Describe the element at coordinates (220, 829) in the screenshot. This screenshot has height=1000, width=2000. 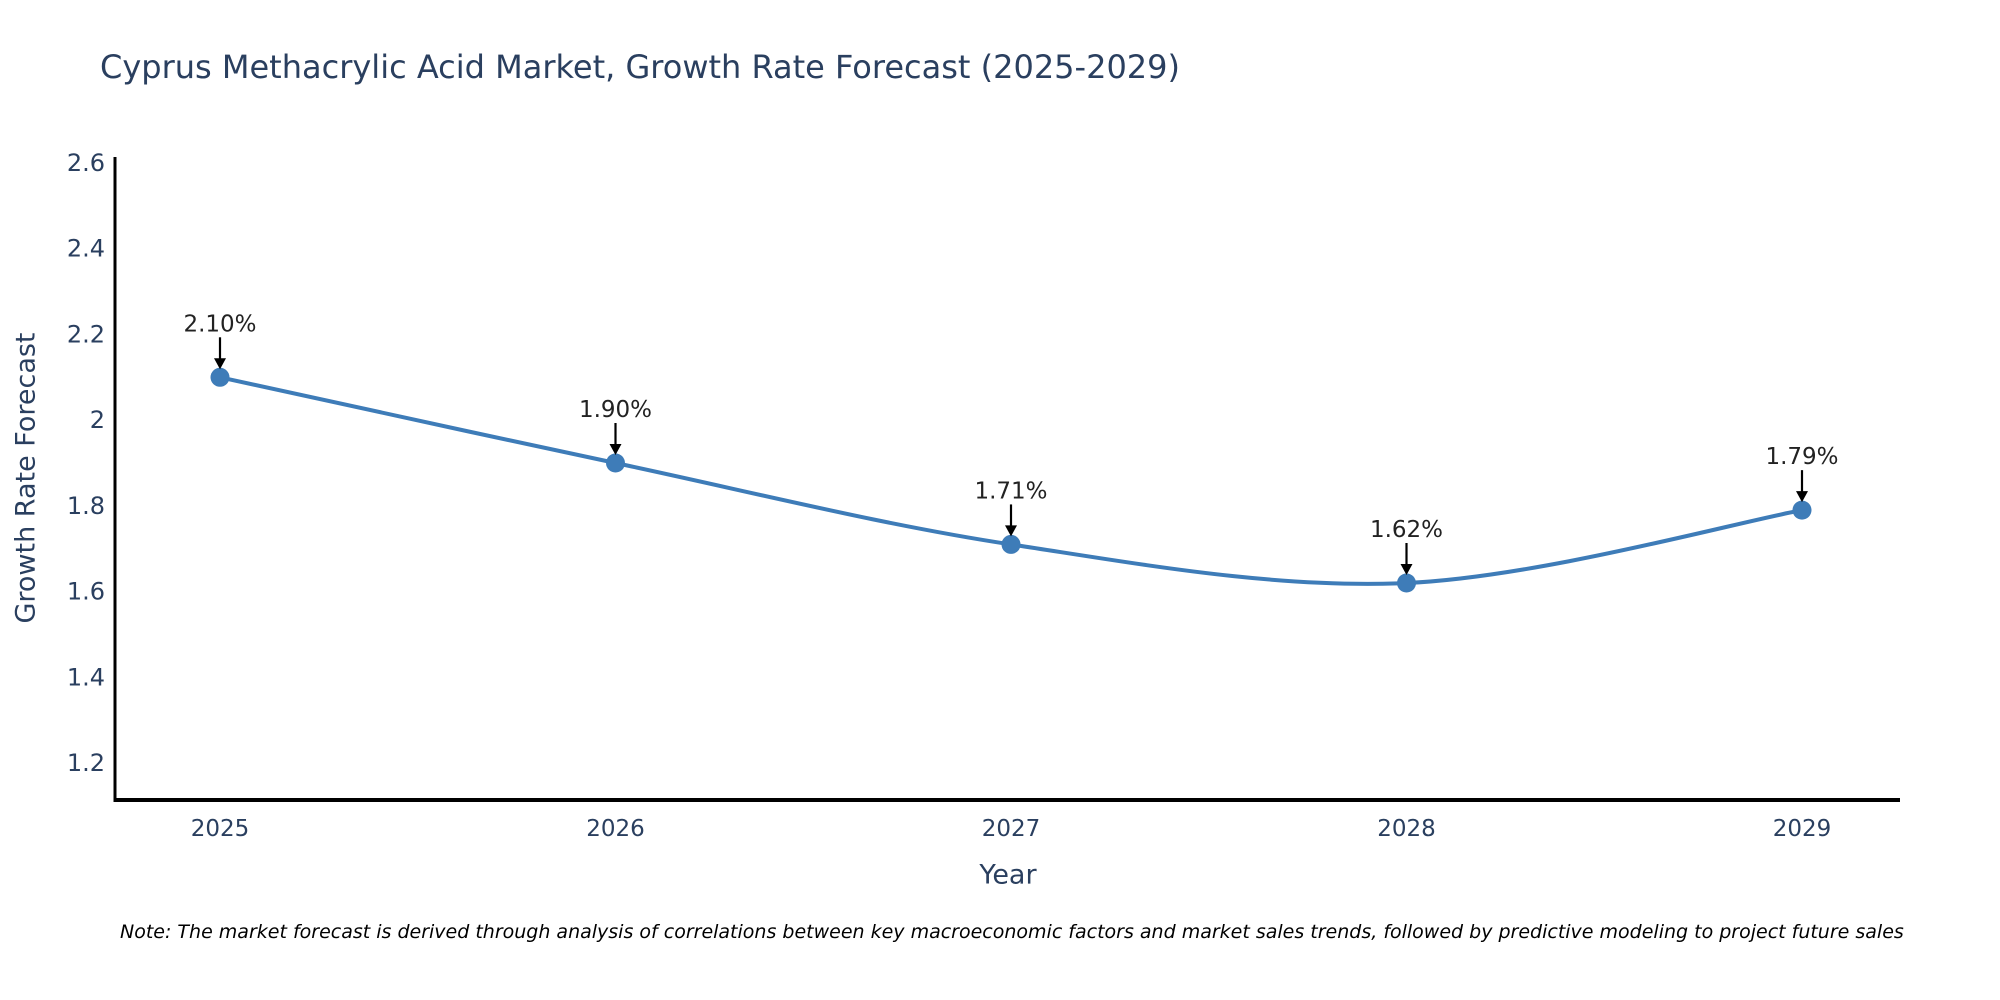
I see `x-tick-label: 2025` at that location.